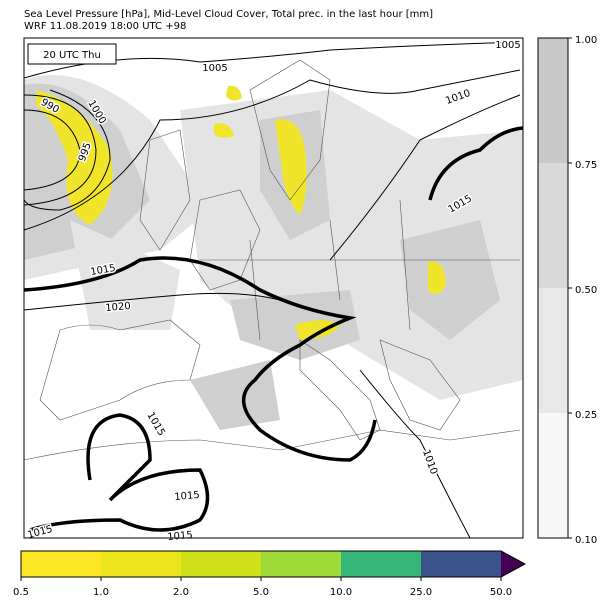 The image size is (613, 614). I want to click on contour-label: 1020, so click(118, 307).